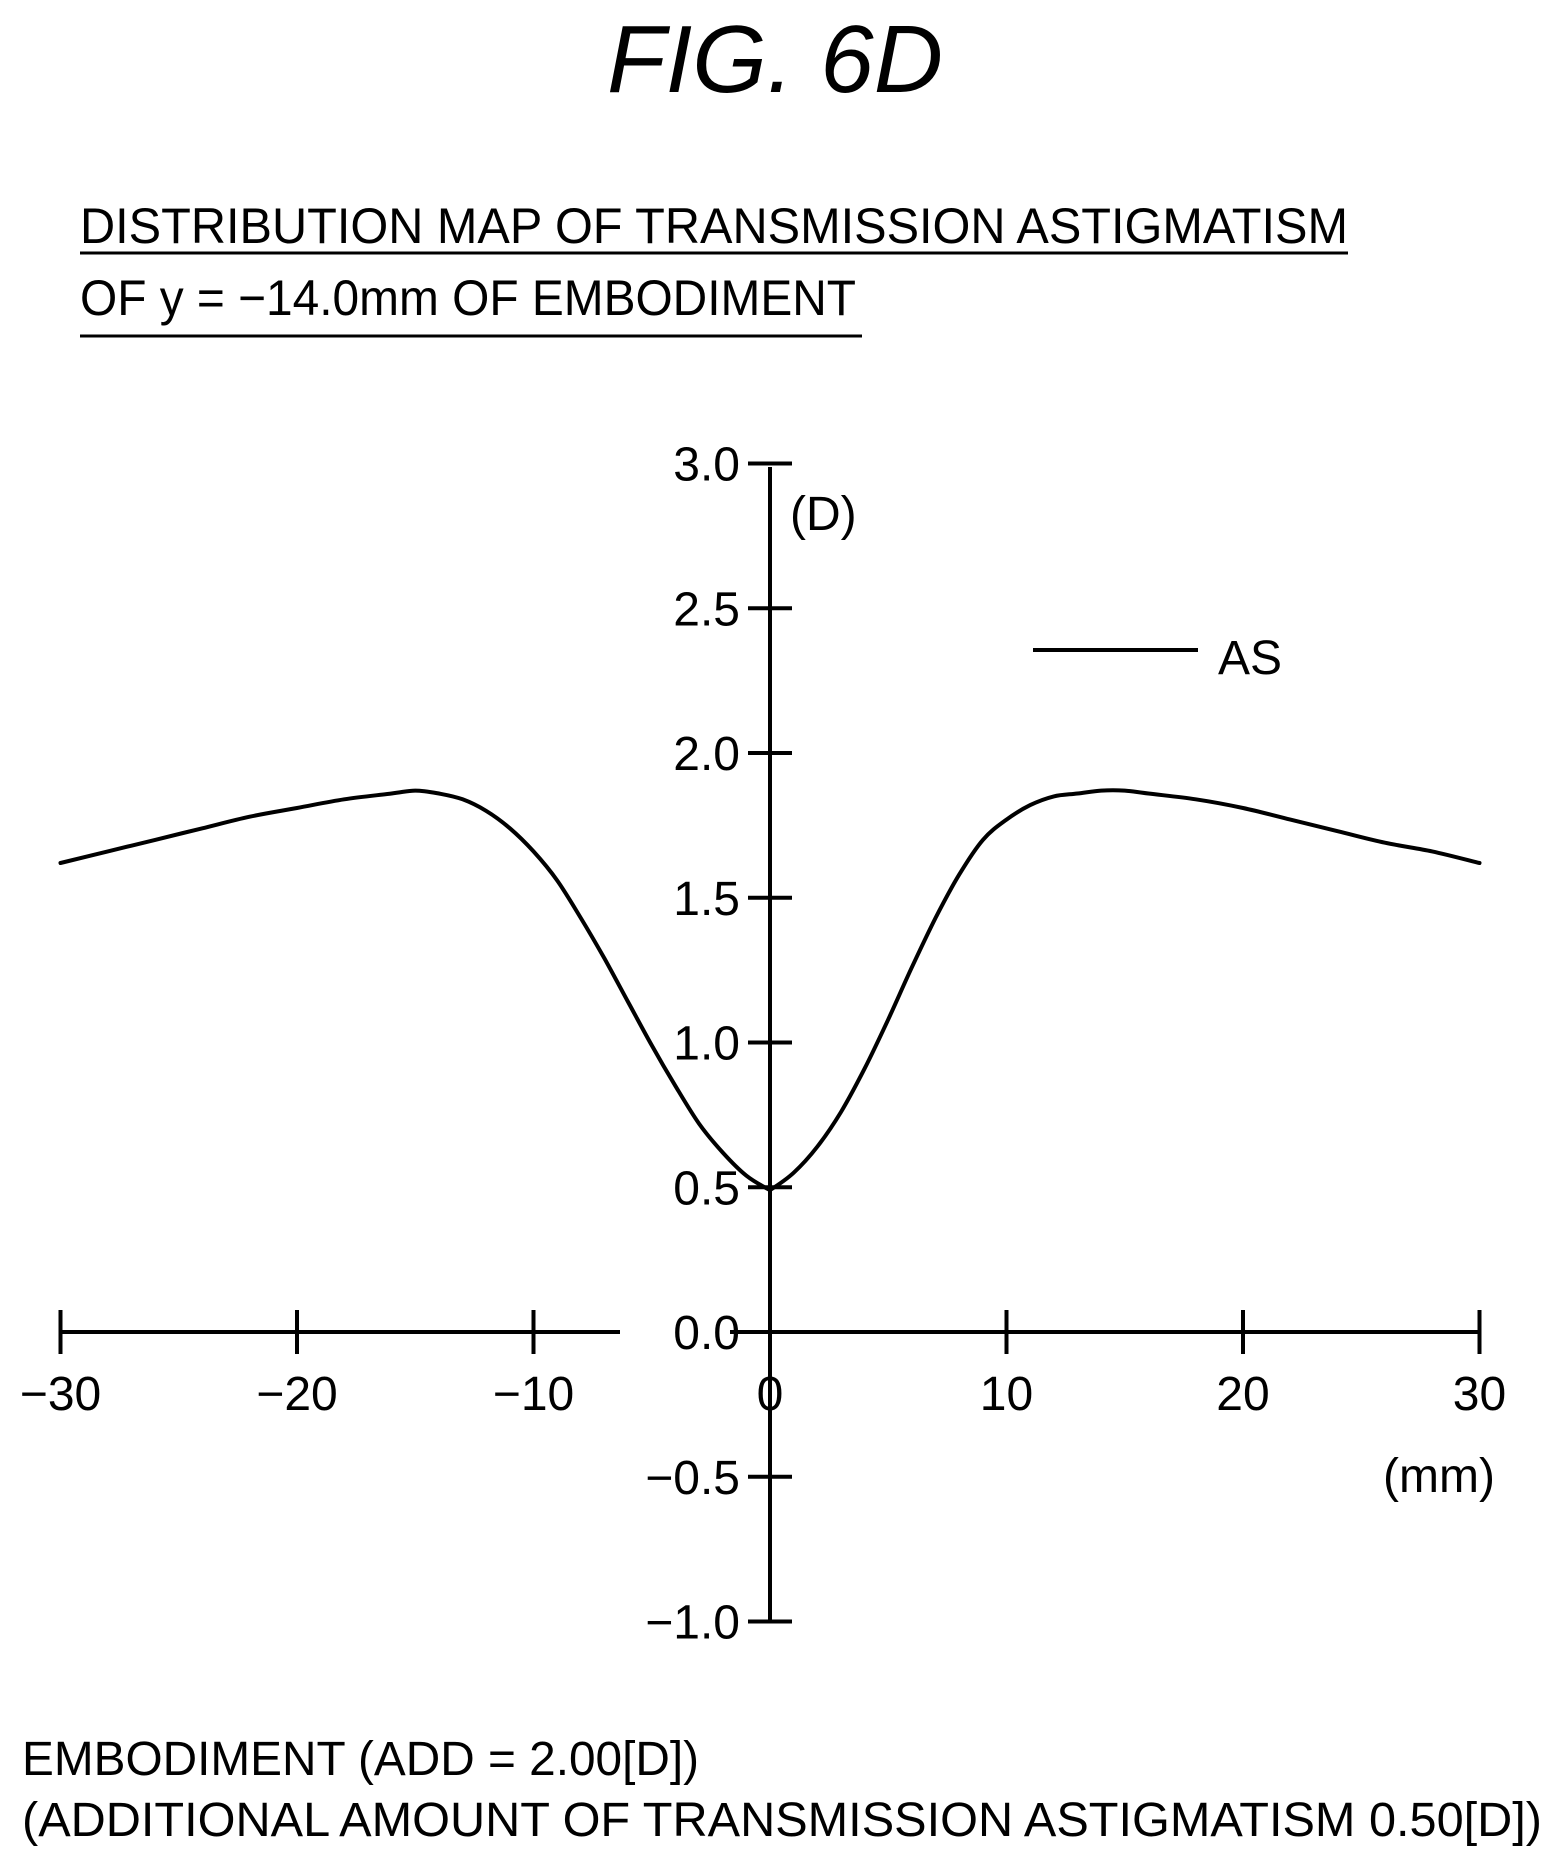  Describe the element at coordinates (1479, 1394) in the screenshot. I see `x-tick-label: 30` at that location.